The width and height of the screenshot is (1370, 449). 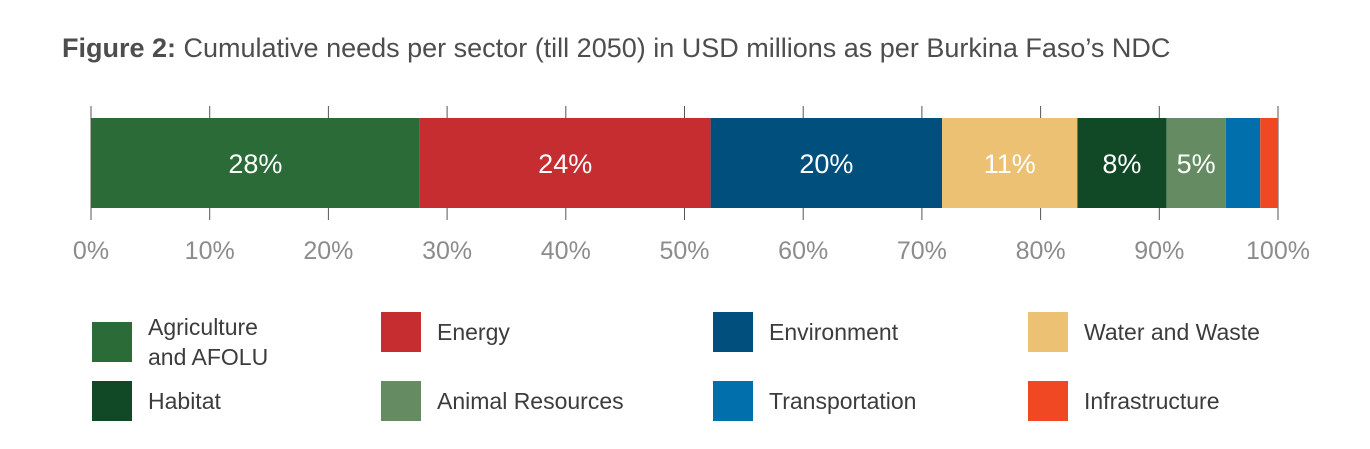 What do you see at coordinates (91, 251) in the screenshot?
I see `x-tick-label: 0%` at bounding box center [91, 251].